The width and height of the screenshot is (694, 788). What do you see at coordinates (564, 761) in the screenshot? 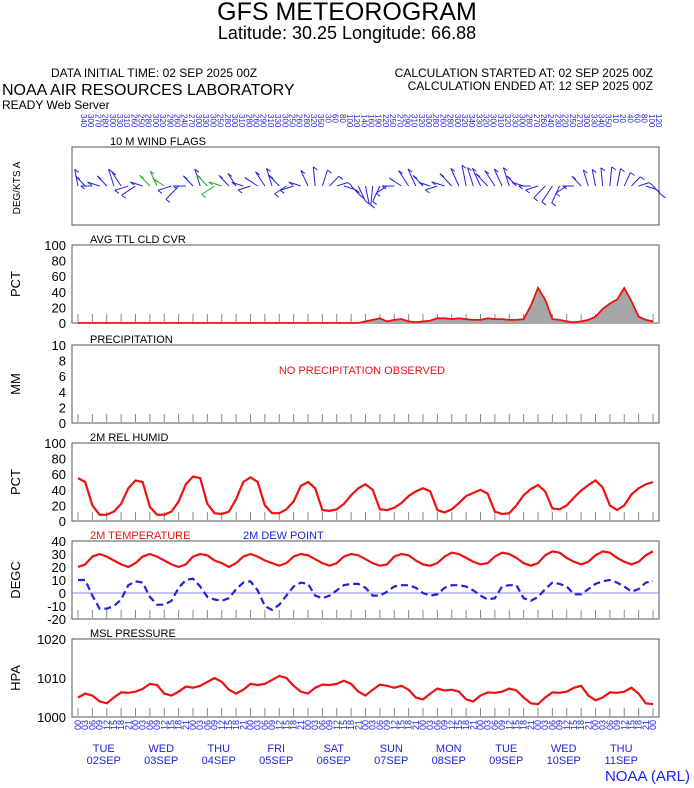
I see `x-date-label: 10SEP` at bounding box center [564, 761].